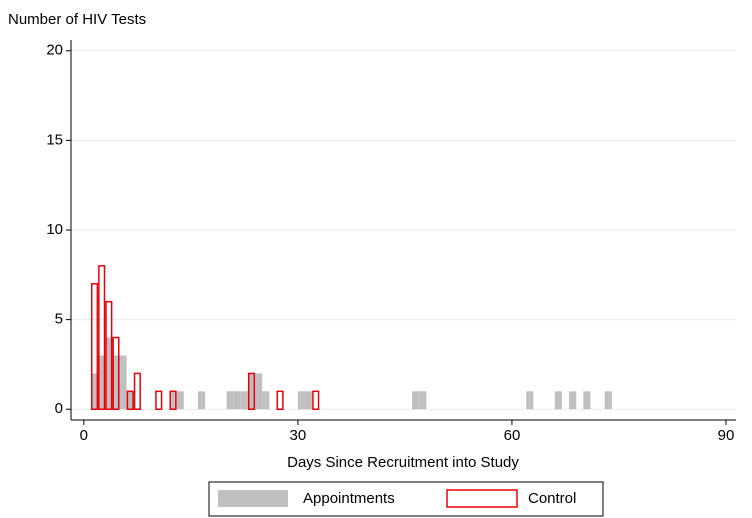 This screenshot has height=518, width=752. I want to click on legend-label: Control, so click(552, 498).